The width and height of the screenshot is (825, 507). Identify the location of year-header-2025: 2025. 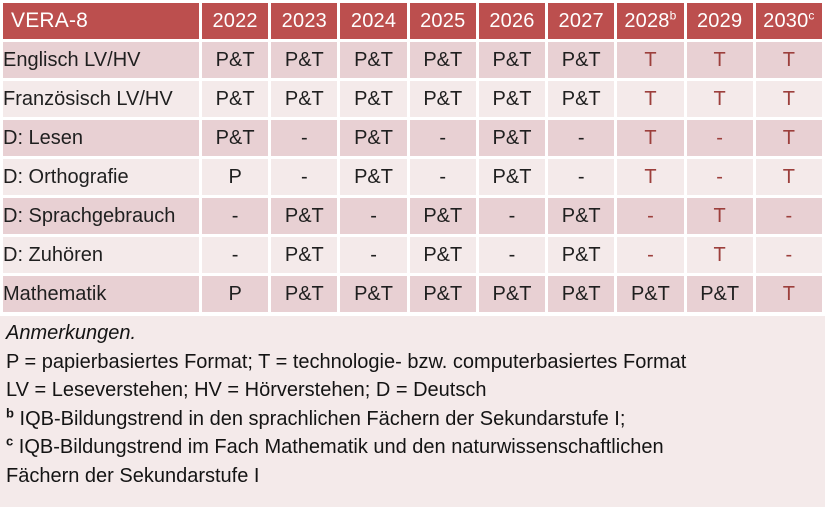
(442, 21).